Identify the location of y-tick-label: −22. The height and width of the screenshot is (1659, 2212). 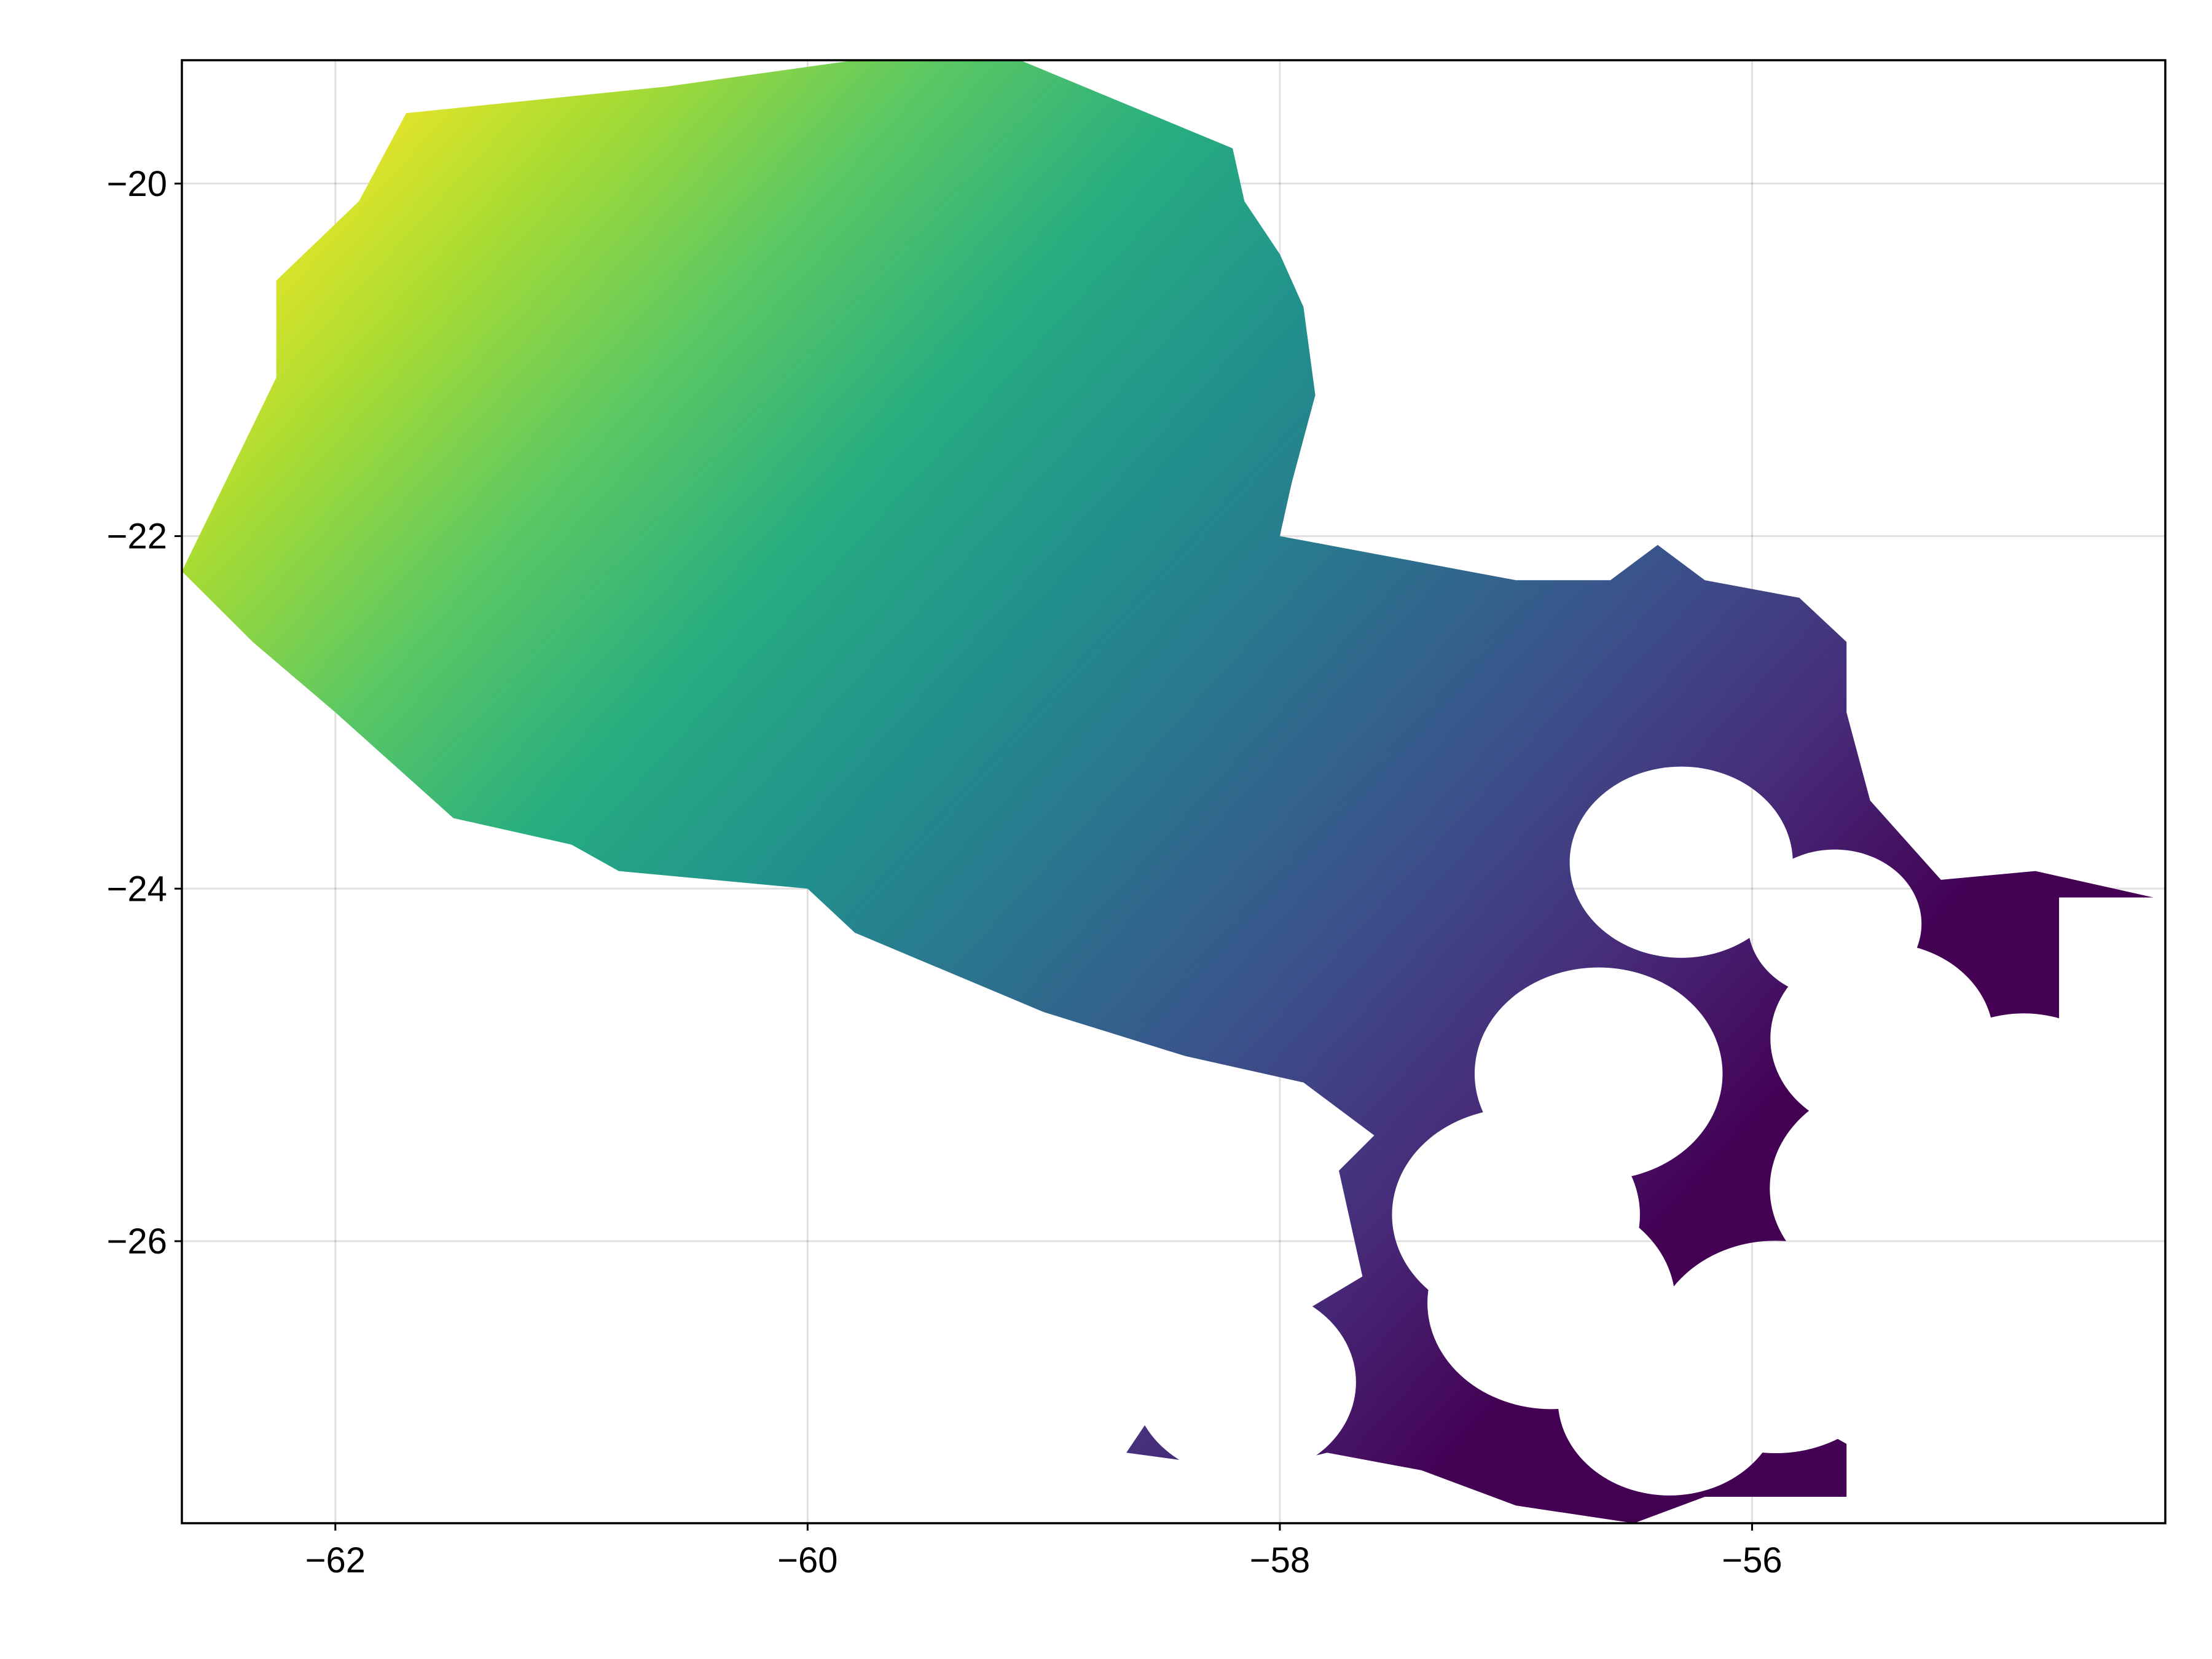
(137, 537).